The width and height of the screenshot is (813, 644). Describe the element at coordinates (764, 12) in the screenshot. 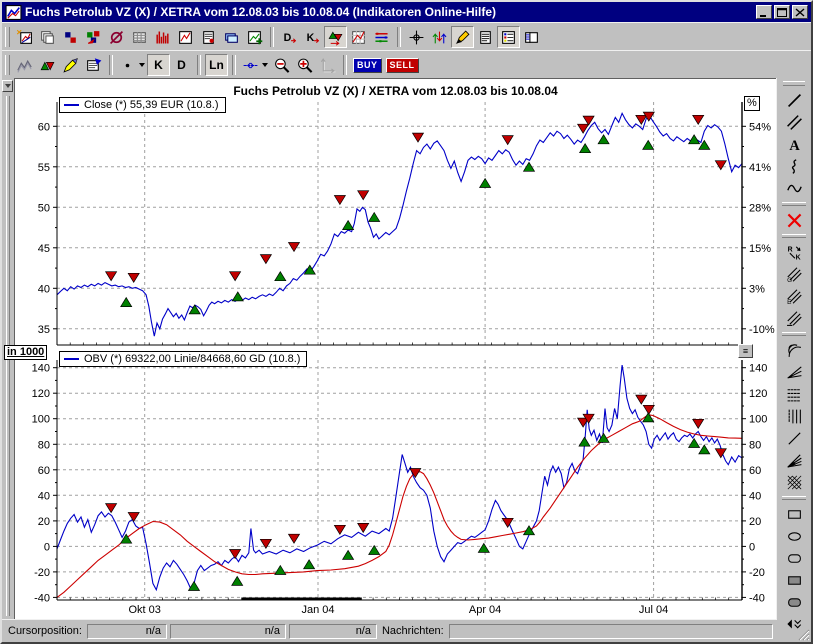

I see `minimize-button` at that location.